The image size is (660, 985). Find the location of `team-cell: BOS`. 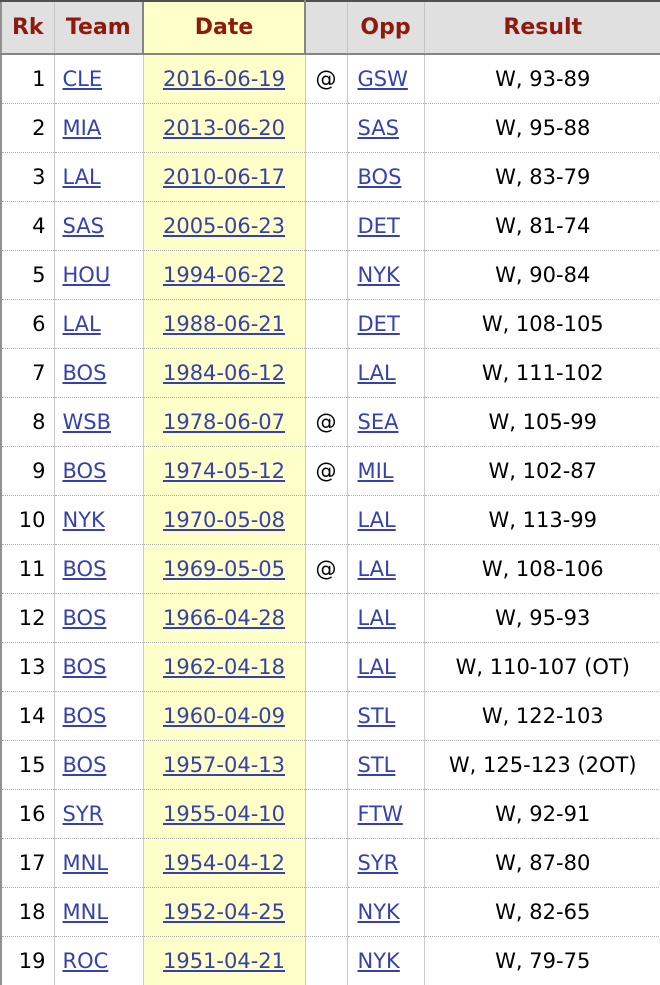

team-cell: BOS is located at coordinates (98, 765).